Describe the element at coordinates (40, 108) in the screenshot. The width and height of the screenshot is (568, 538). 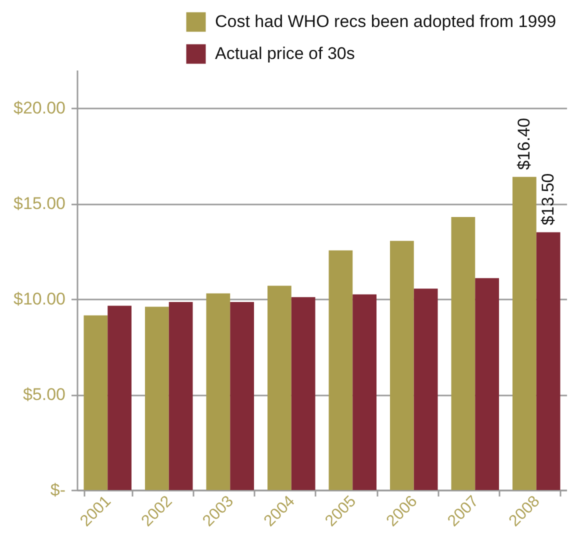
I see `y-tick-label: $20.00` at that location.